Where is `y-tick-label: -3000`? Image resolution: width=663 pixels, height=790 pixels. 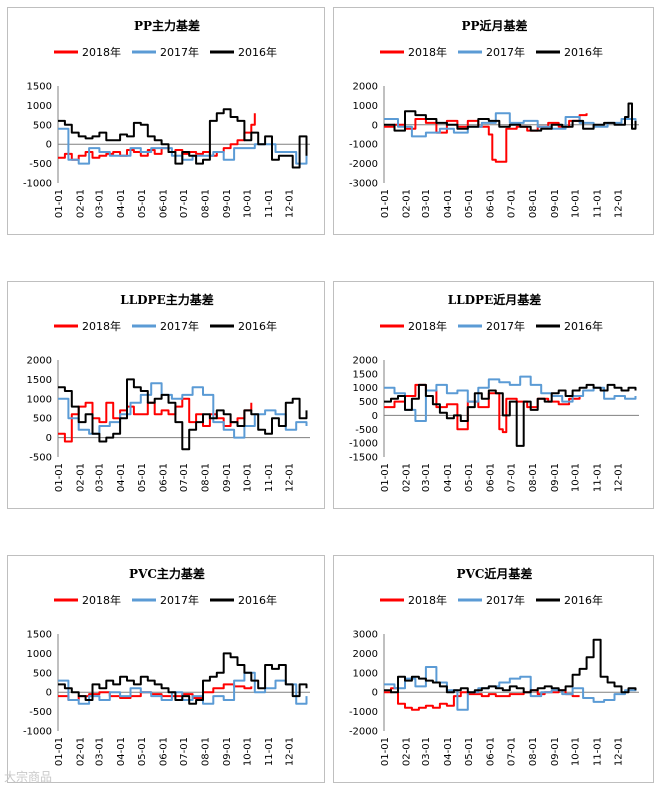
y-tick-label: -3000 is located at coordinates (363, 184).